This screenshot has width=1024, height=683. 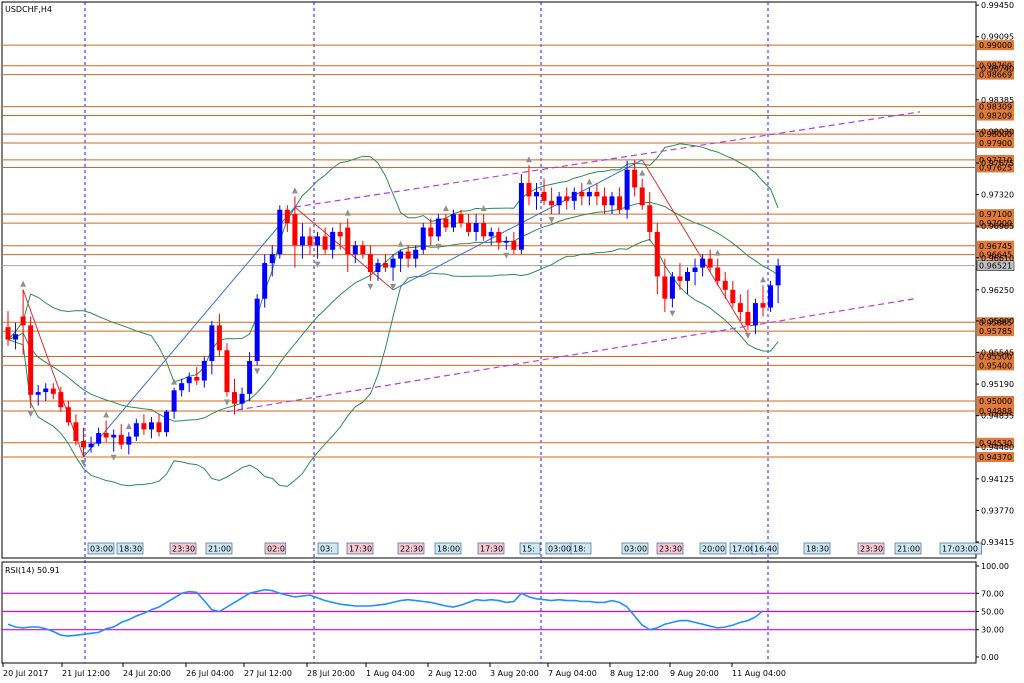 I want to click on time-tick-label: 8 Aug 12:00, so click(x=634, y=673).